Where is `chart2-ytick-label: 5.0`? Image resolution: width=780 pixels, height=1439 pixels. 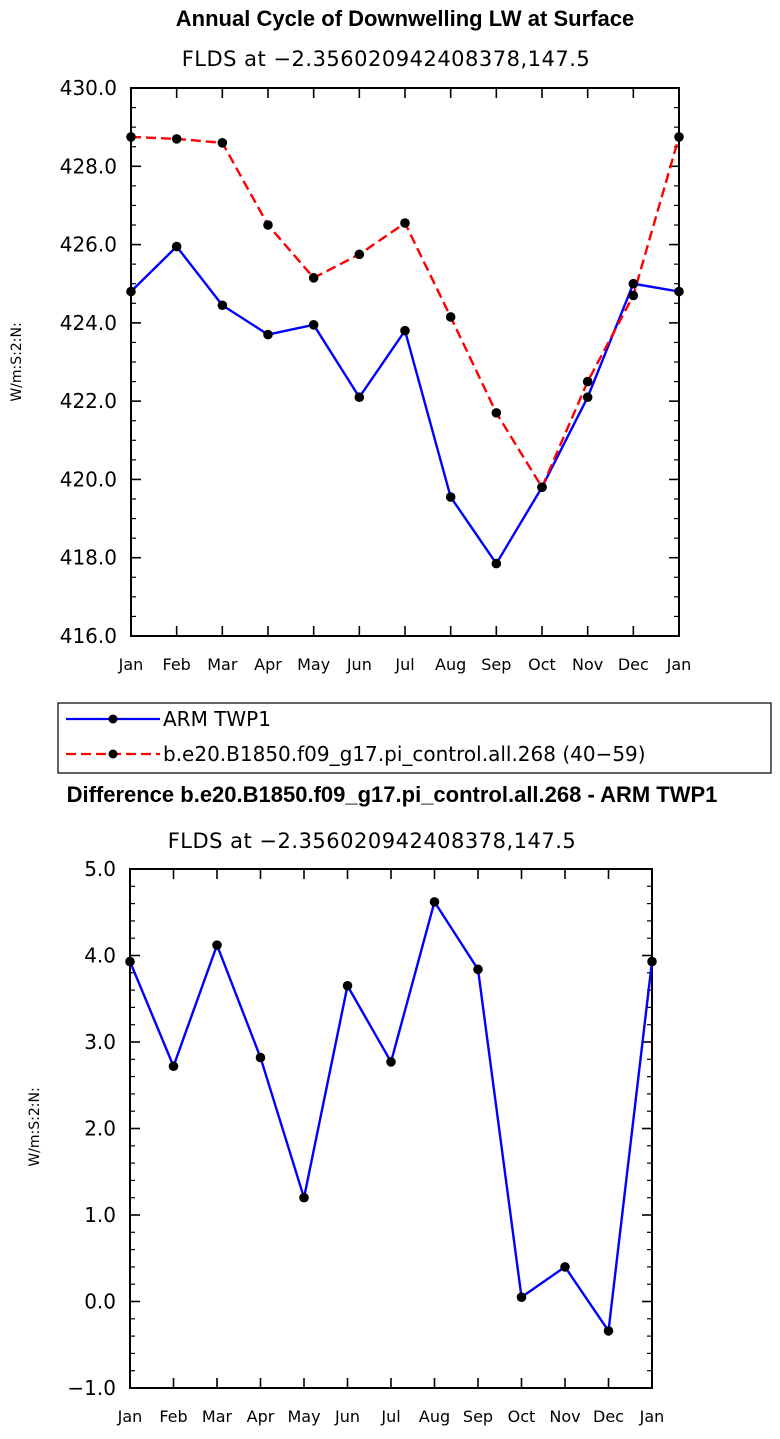 chart2-ytick-label: 5.0 is located at coordinates (100, 869).